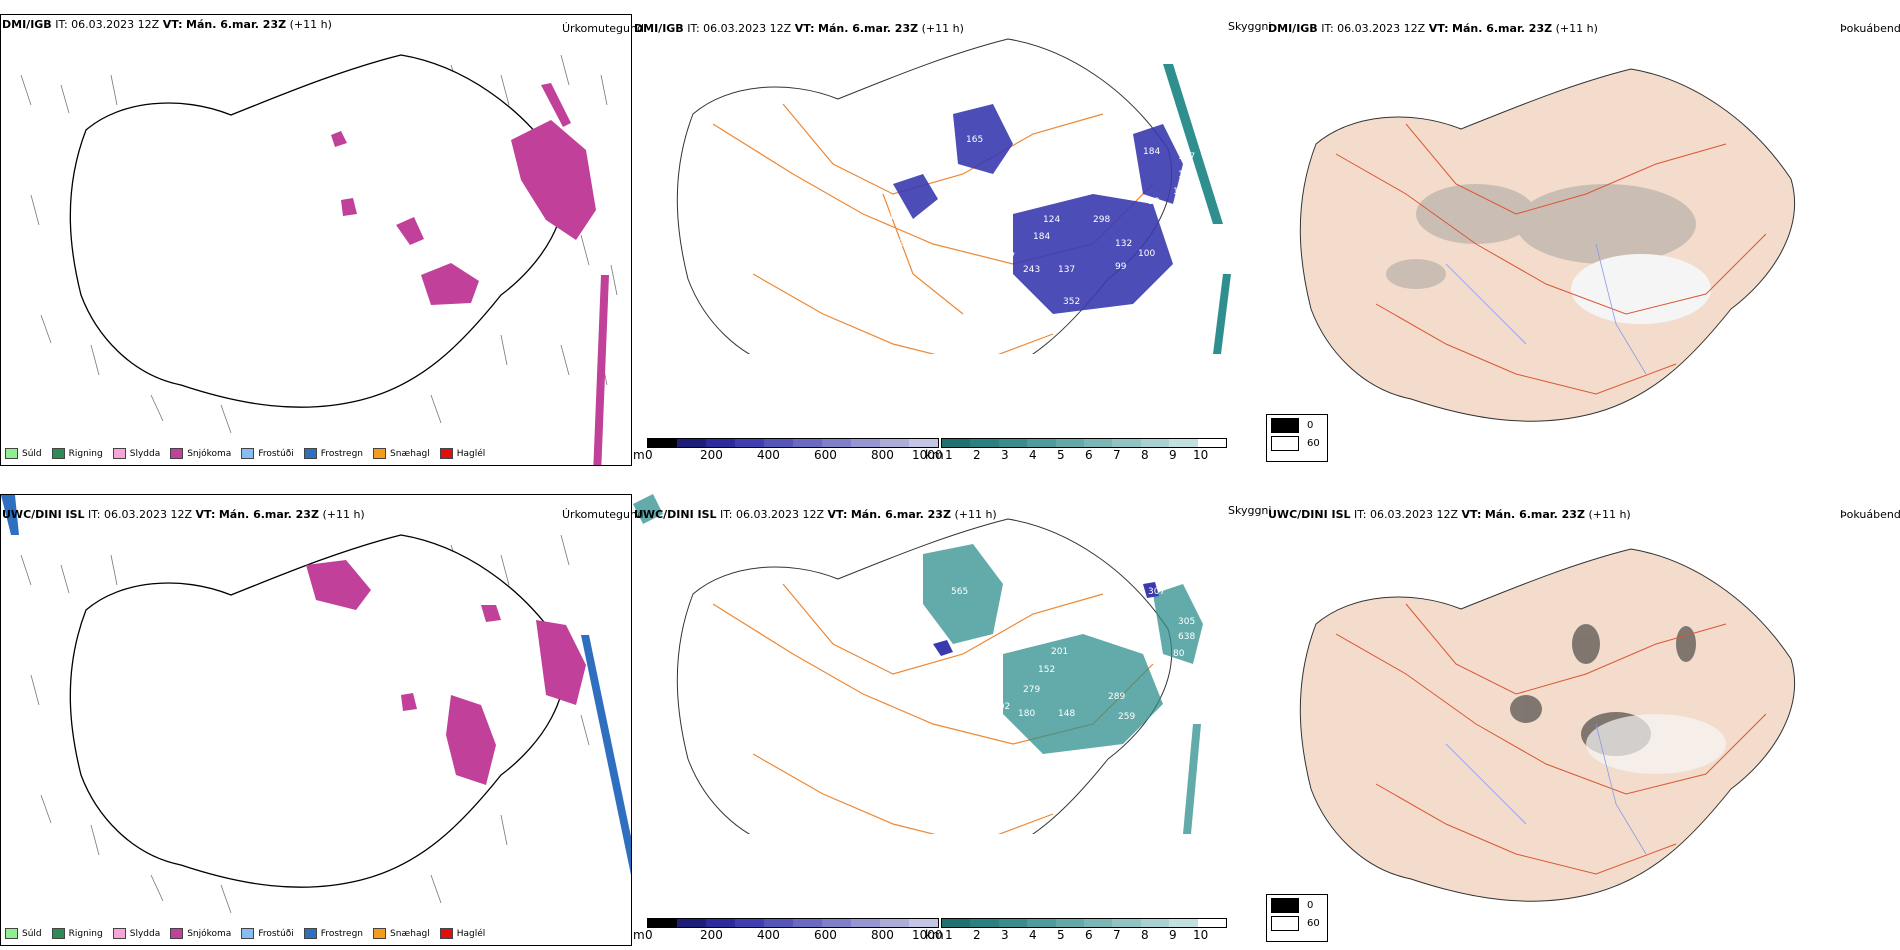  I want to click on model-name: DMI/IGB, so click(659, 28).